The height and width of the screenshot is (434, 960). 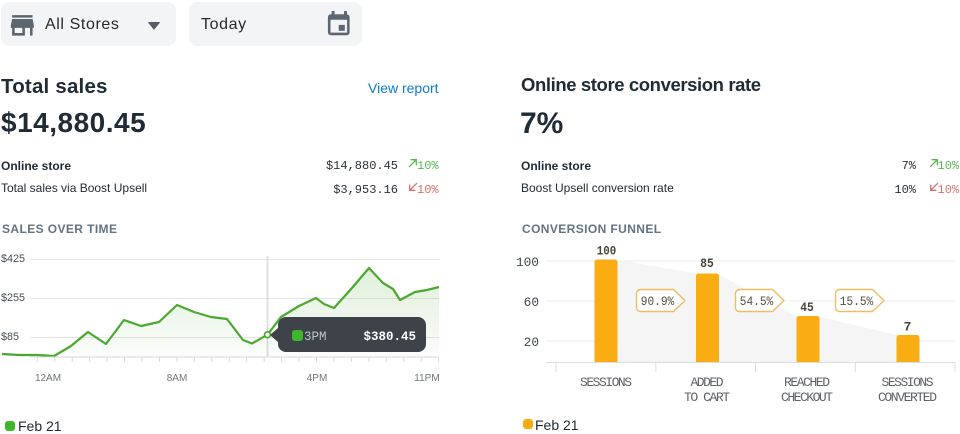 I want to click on svg-text: REACHED, so click(x=807, y=382).